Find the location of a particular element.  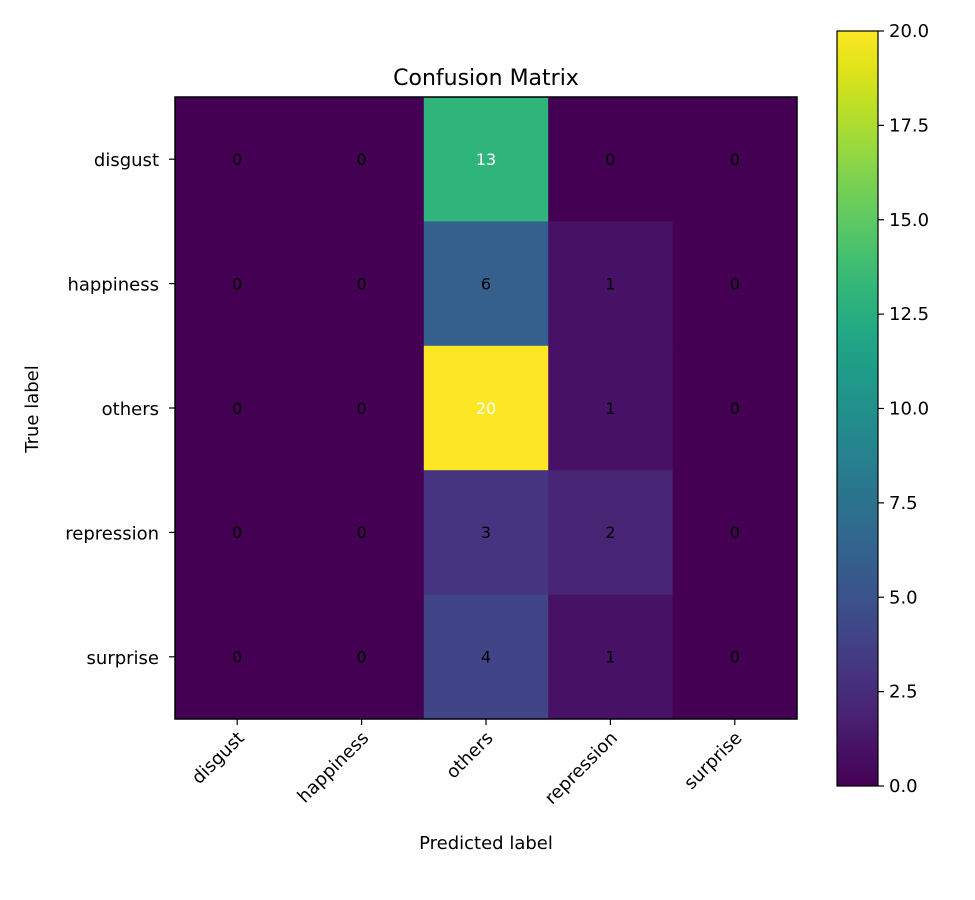

heatmap-cell-disgust-repression is located at coordinates (611, 159).